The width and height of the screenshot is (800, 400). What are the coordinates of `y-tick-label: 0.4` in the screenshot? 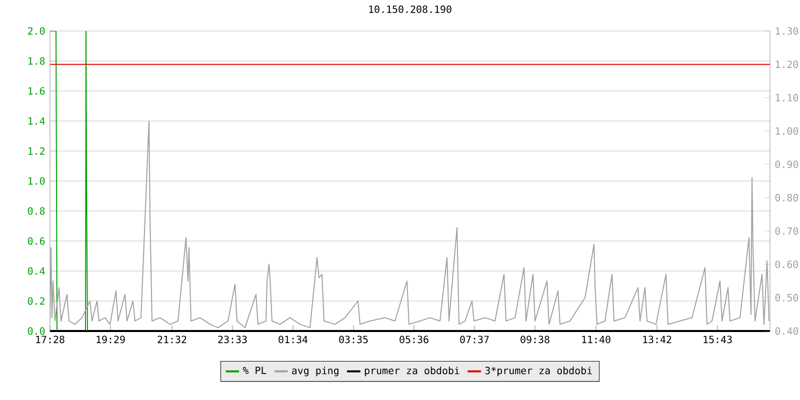 It's located at (36, 271).